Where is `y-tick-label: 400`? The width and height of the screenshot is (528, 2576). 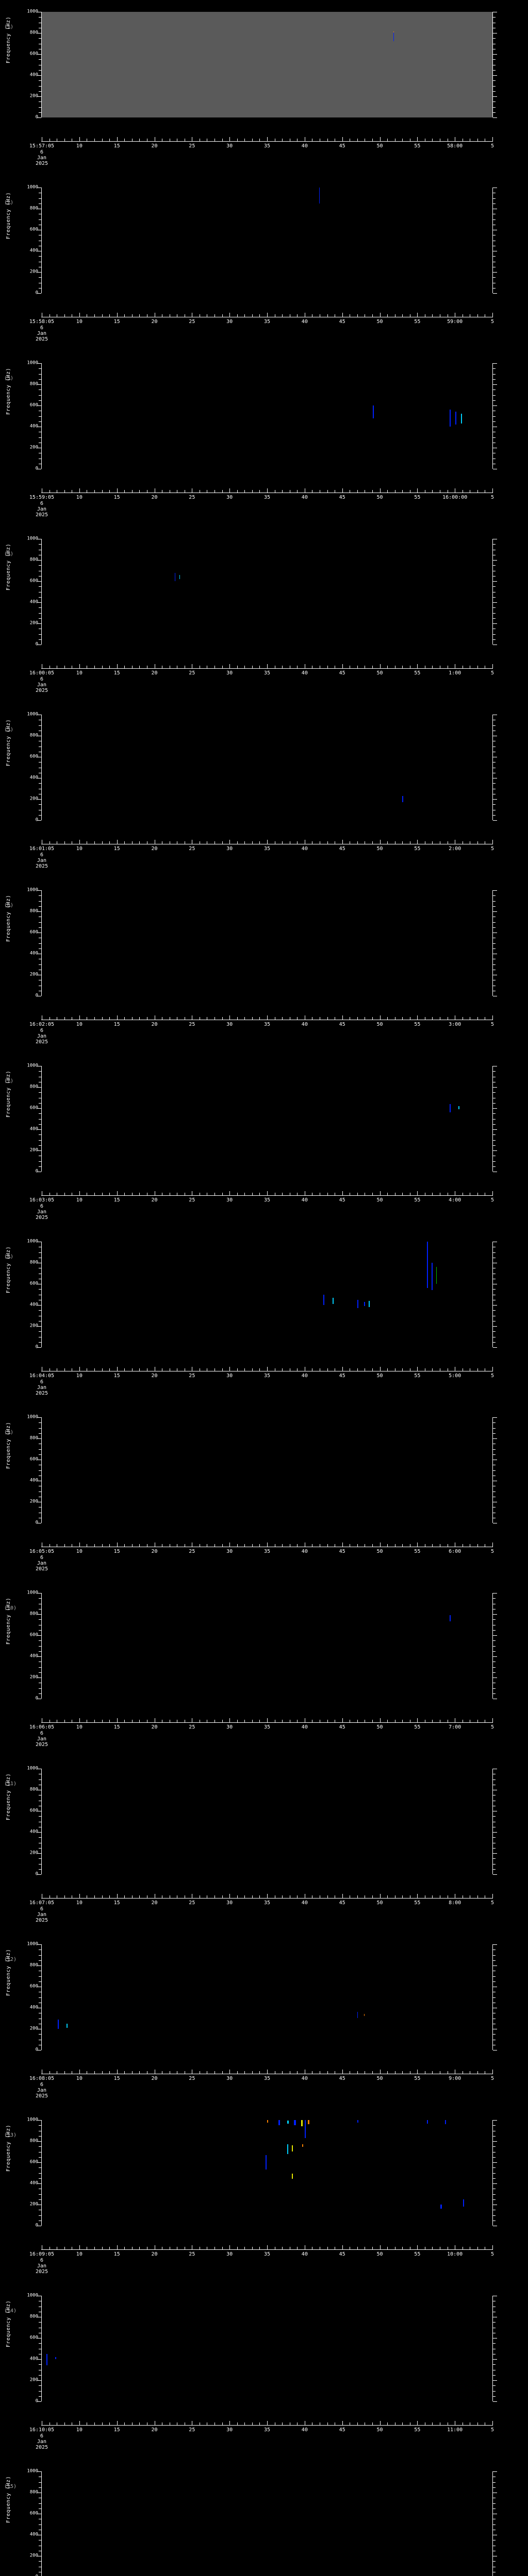
y-tick-label: 400 is located at coordinates (33, 2007).